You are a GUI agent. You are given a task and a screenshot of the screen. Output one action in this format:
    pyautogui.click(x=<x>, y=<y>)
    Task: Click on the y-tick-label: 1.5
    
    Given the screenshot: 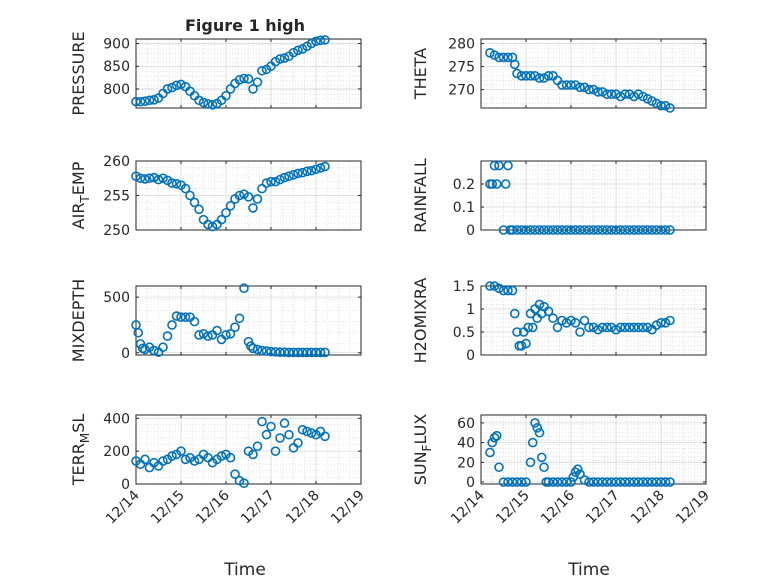 What is the action you would take?
    pyautogui.click(x=464, y=287)
    